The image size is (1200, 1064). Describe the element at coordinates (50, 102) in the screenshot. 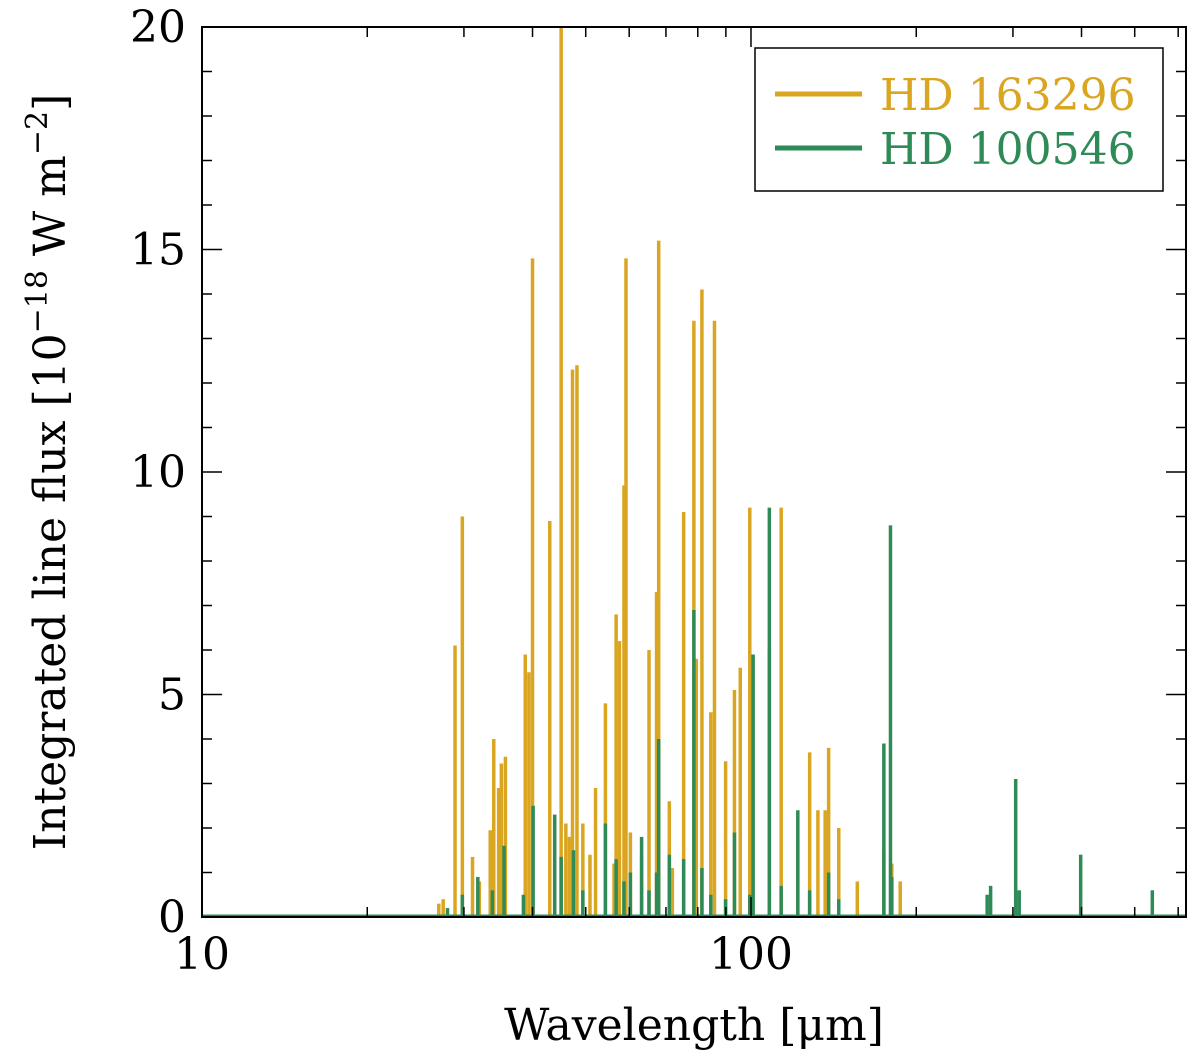

I see `y-axis-label-post: ]` at that location.